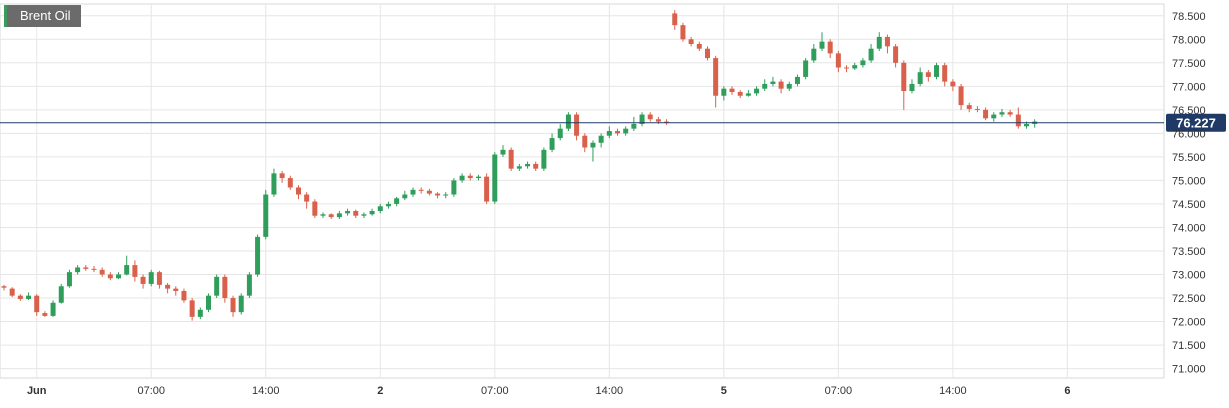 This screenshot has width=1229, height=408. I want to click on x-tick-label: 2, so click(380, 391).